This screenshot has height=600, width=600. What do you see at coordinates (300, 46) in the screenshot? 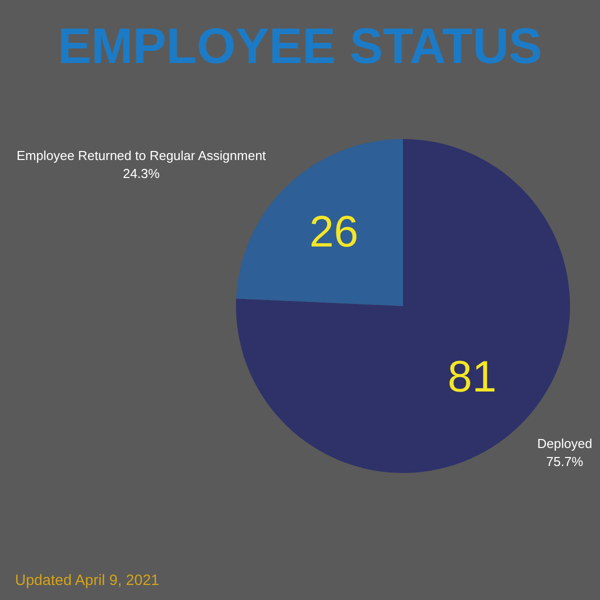
I see `chart-title: EMPLOYEE STATUS` at bounding box center [300, 46].